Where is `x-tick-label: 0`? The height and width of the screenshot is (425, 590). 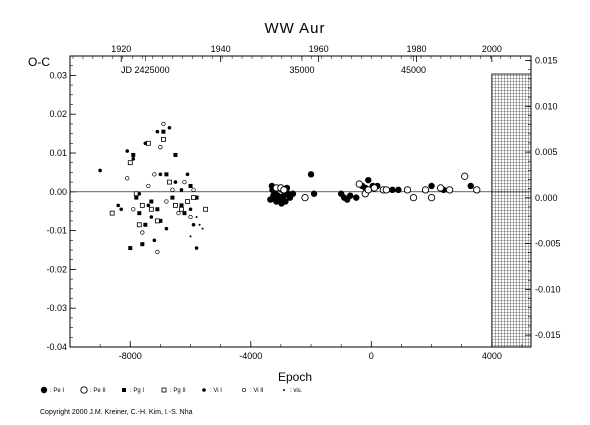
x-tick-label: 0 is located at coordinates (371, 356).